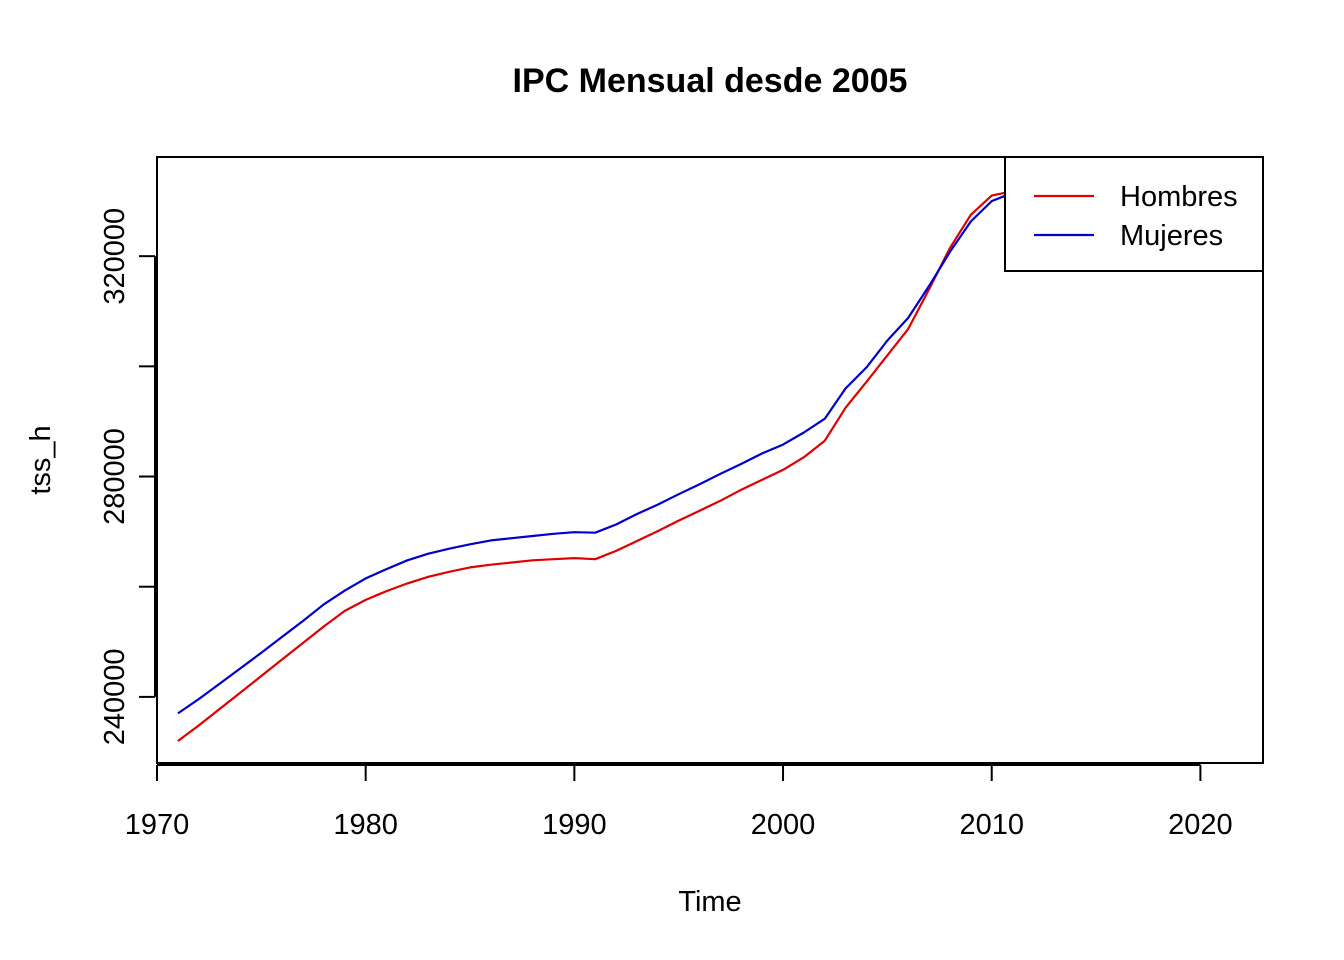 The height and width of the screenshot is (960, 1344). I want to click on x-tick-label: 1970, so click(157, 825).